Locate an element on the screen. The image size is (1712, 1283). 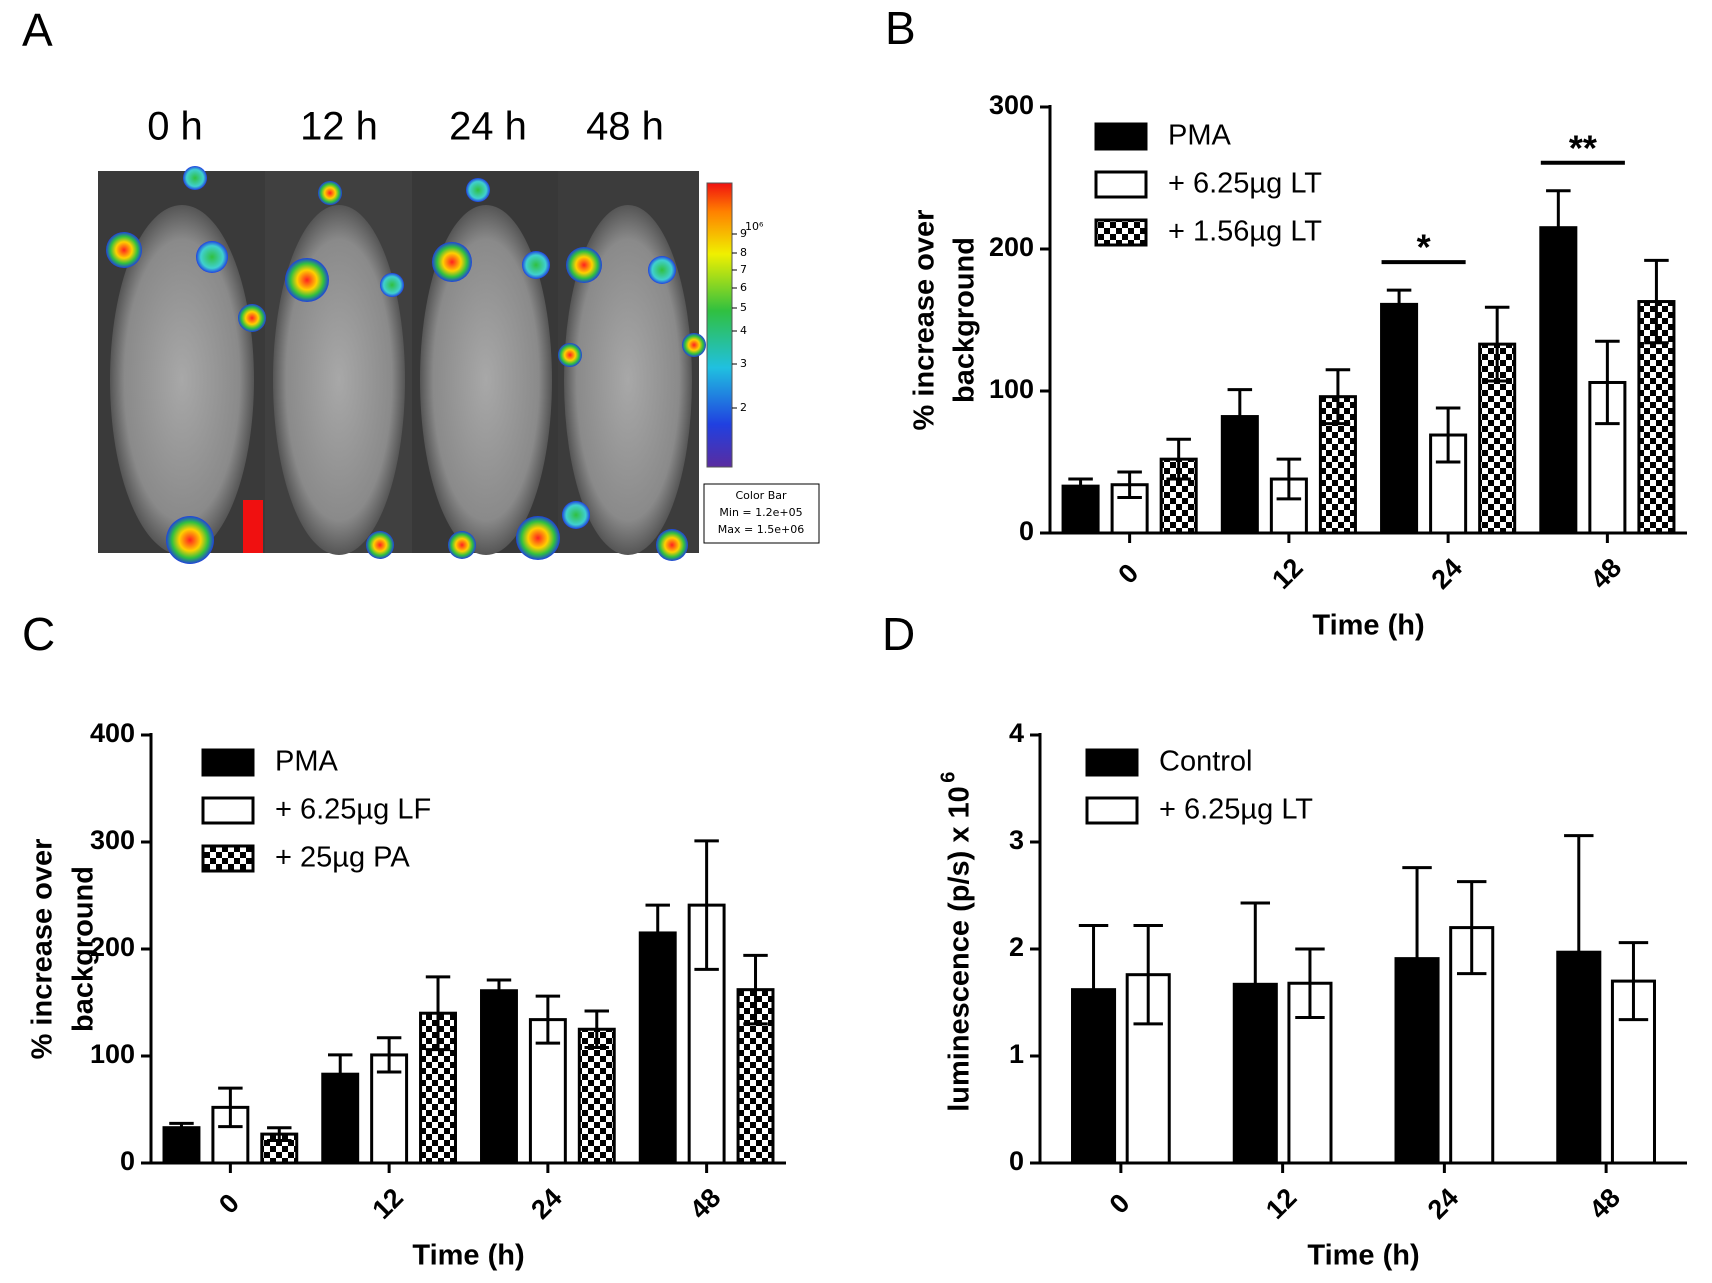
y-axis-label: luminescence (p/s) x 10 is located at coordinates (960, 949).